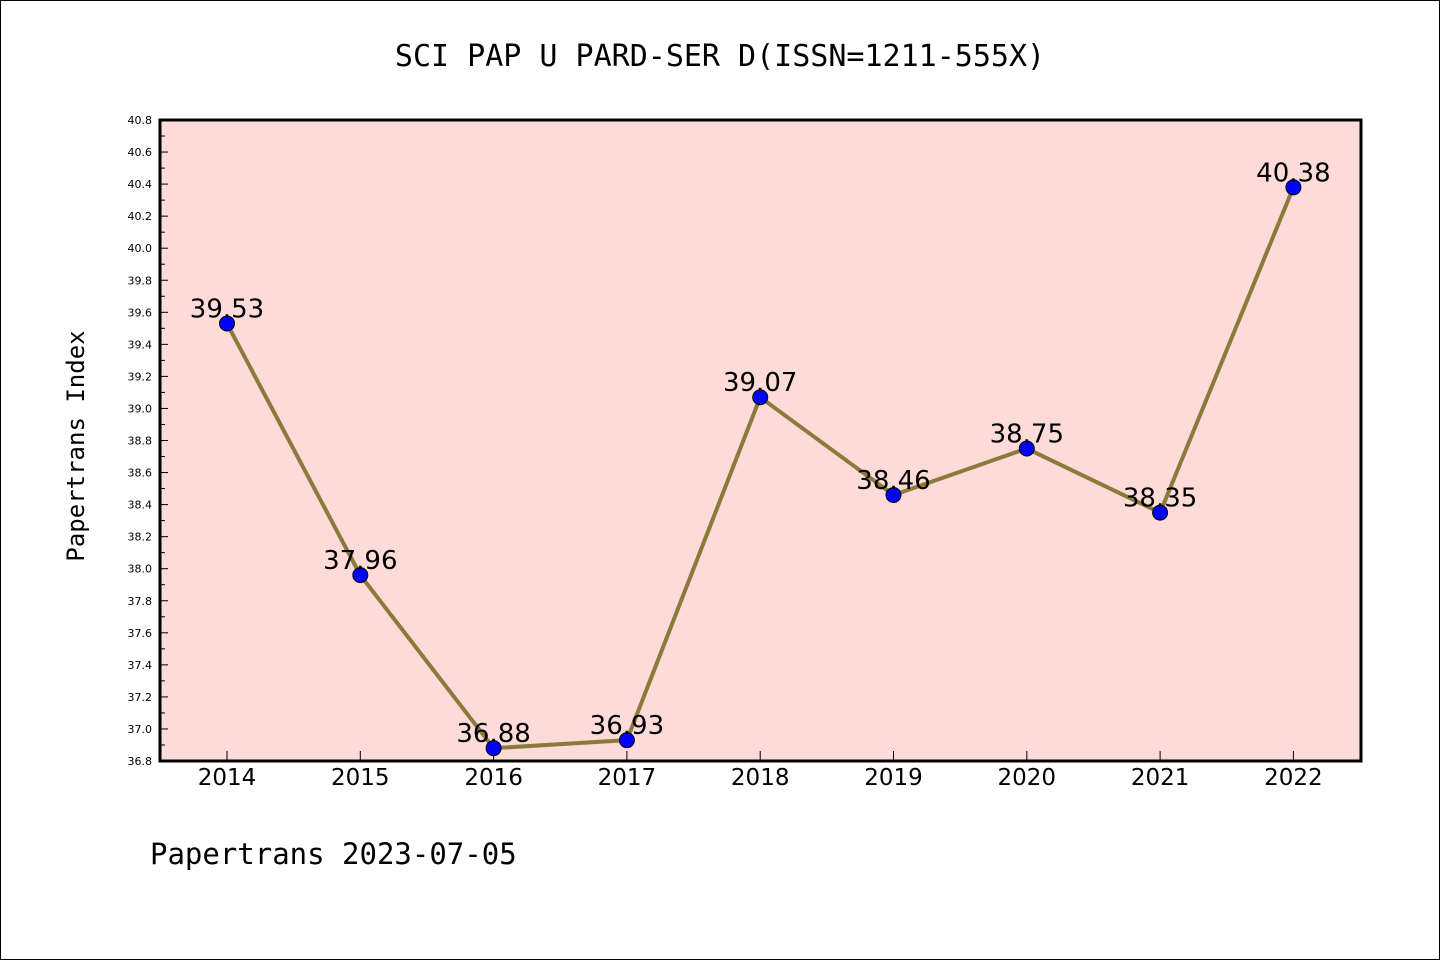  What do you see at coordinates (1160, 778) in the screenshot?
I see `x-tick-label: 2021` at bounding box center [1160, 778].